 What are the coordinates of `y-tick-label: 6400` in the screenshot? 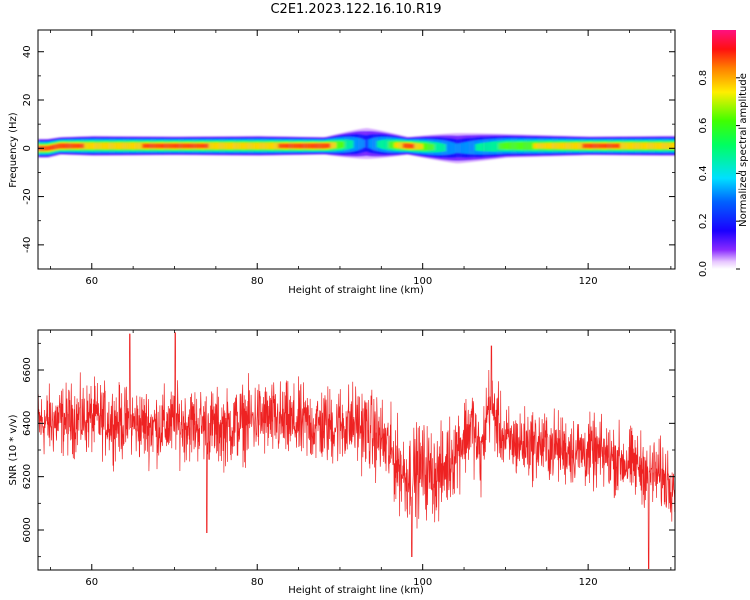 It's located at (27, 423).